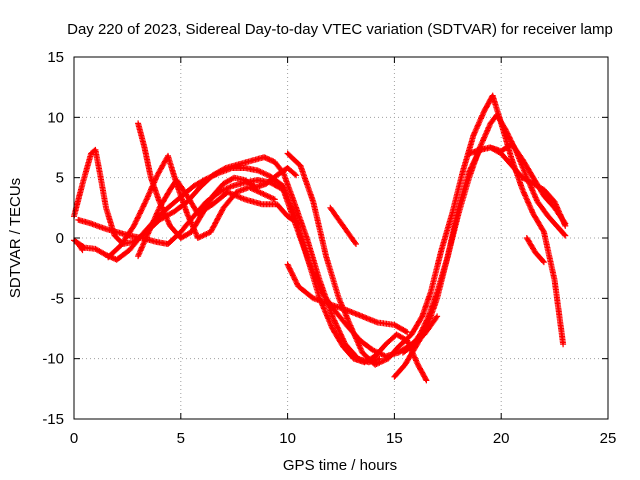 The width and height of the screenshot is (640, 480). Describe the element at coordinates (53, 419) in the screenshot. I see `y-tick-label: -15` at that location.